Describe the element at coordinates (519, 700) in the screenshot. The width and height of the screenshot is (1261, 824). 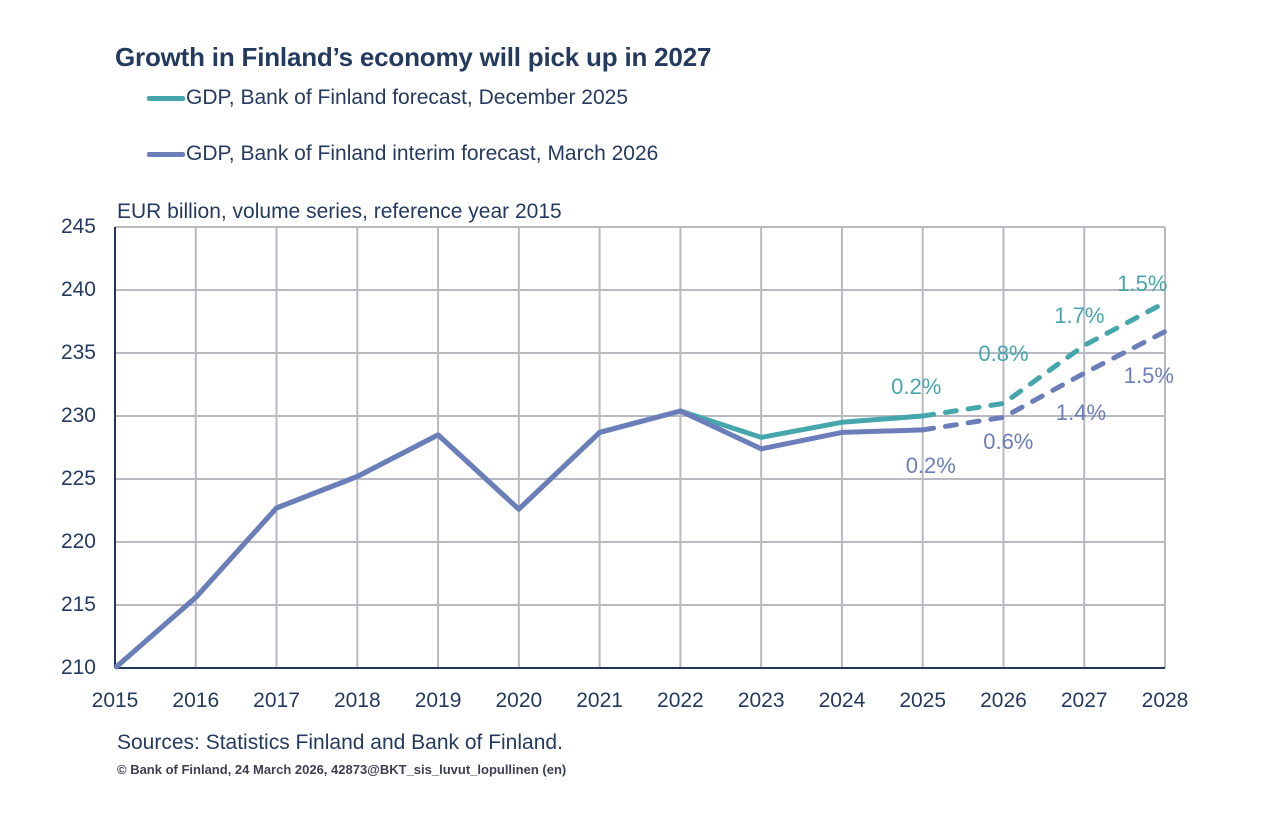
I see `x-tick-label: 2020` at that location.